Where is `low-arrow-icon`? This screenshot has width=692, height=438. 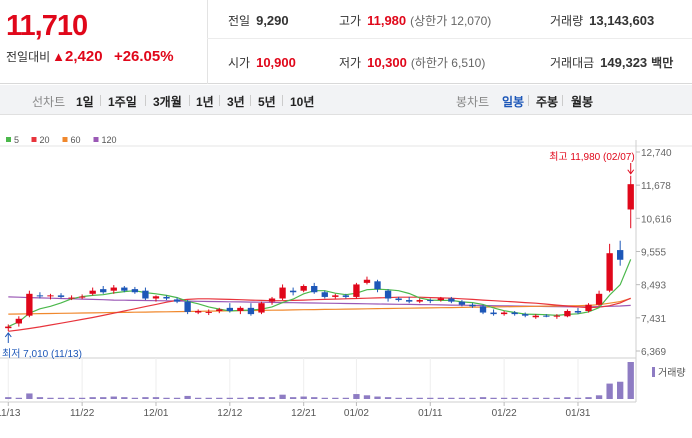 low-arrow-icon is located at coordinates (8, 335).